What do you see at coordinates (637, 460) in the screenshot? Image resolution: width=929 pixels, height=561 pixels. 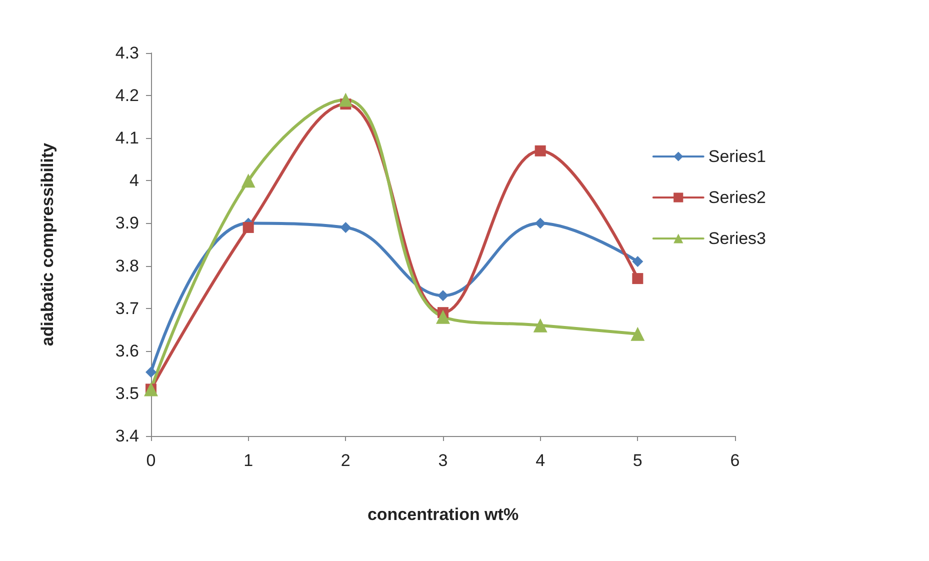 I see `x-tick-label: 5` at bounding box center [637, 460].